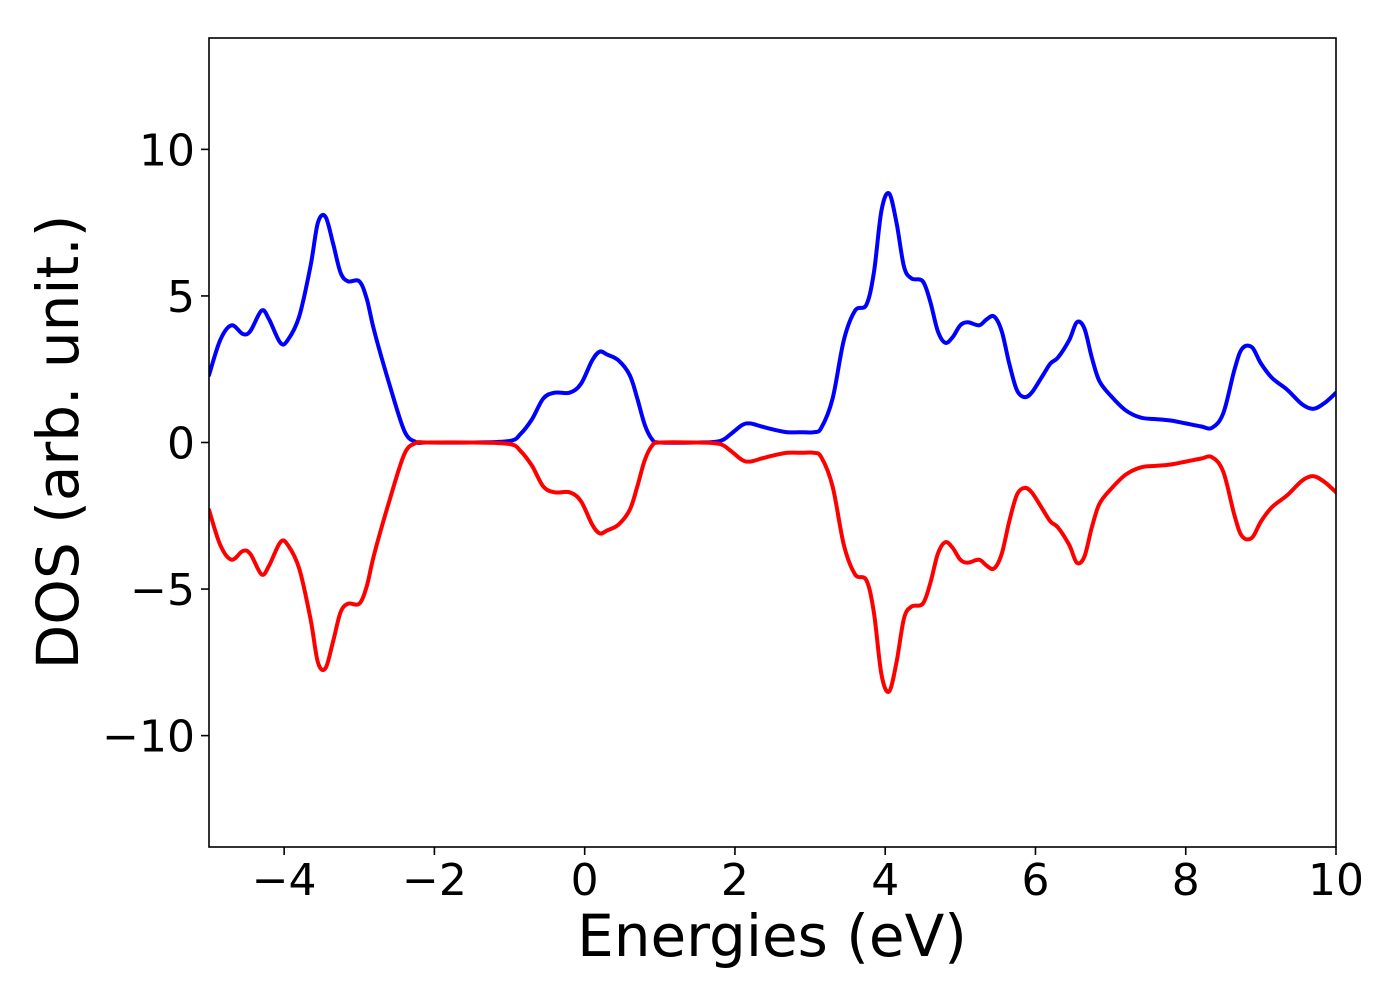  What do you see at coordinates (167, 150) in the screenshot?
I see `y-tick-label: 10` at bounding box center [167, 150].